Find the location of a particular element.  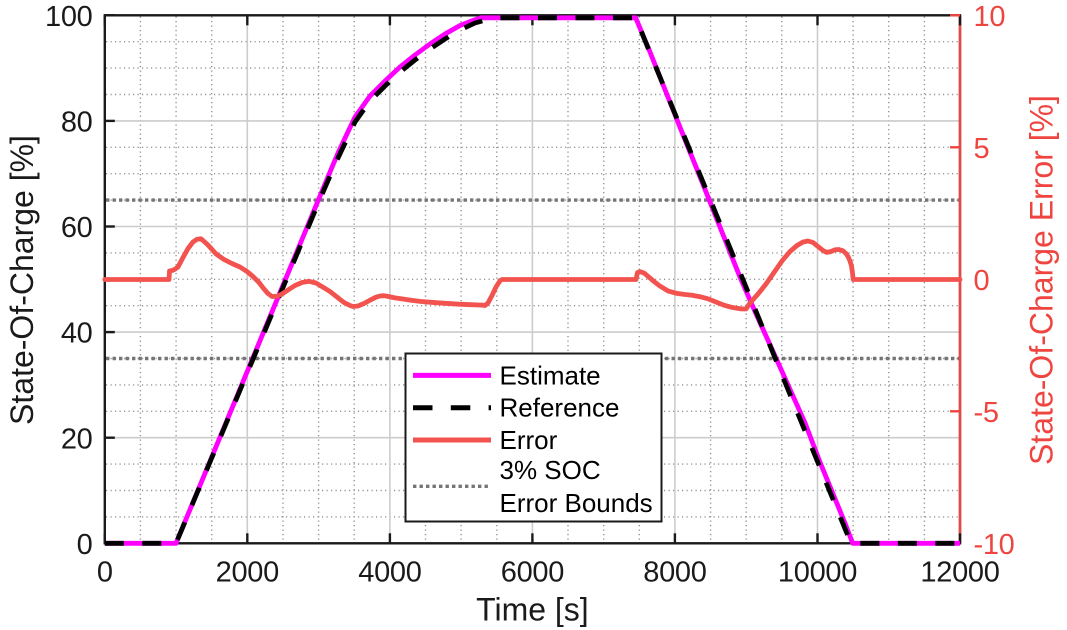

svg-text: State-Of-Charge Error [%] is located at coordinates (1042, 280).